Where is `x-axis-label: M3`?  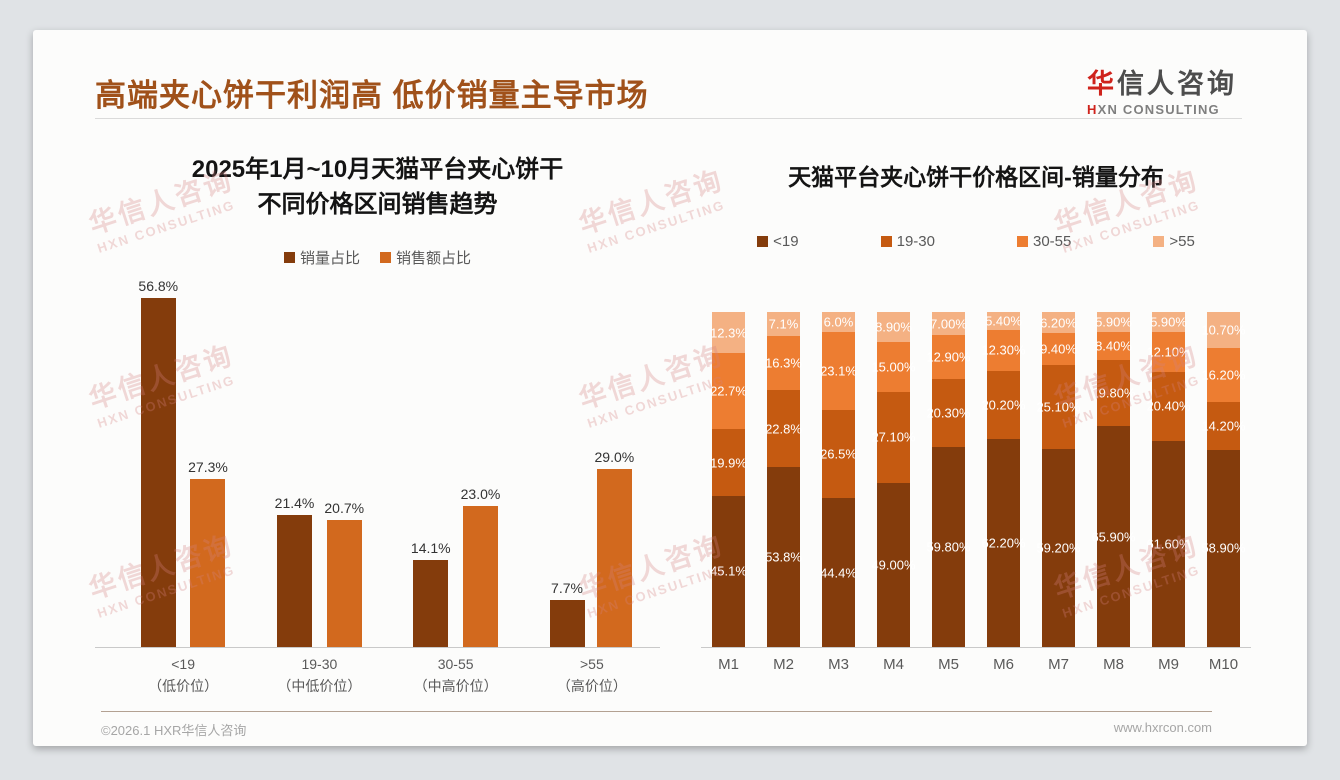
x-axis-label: M3 is located at coordinates (838, 664).